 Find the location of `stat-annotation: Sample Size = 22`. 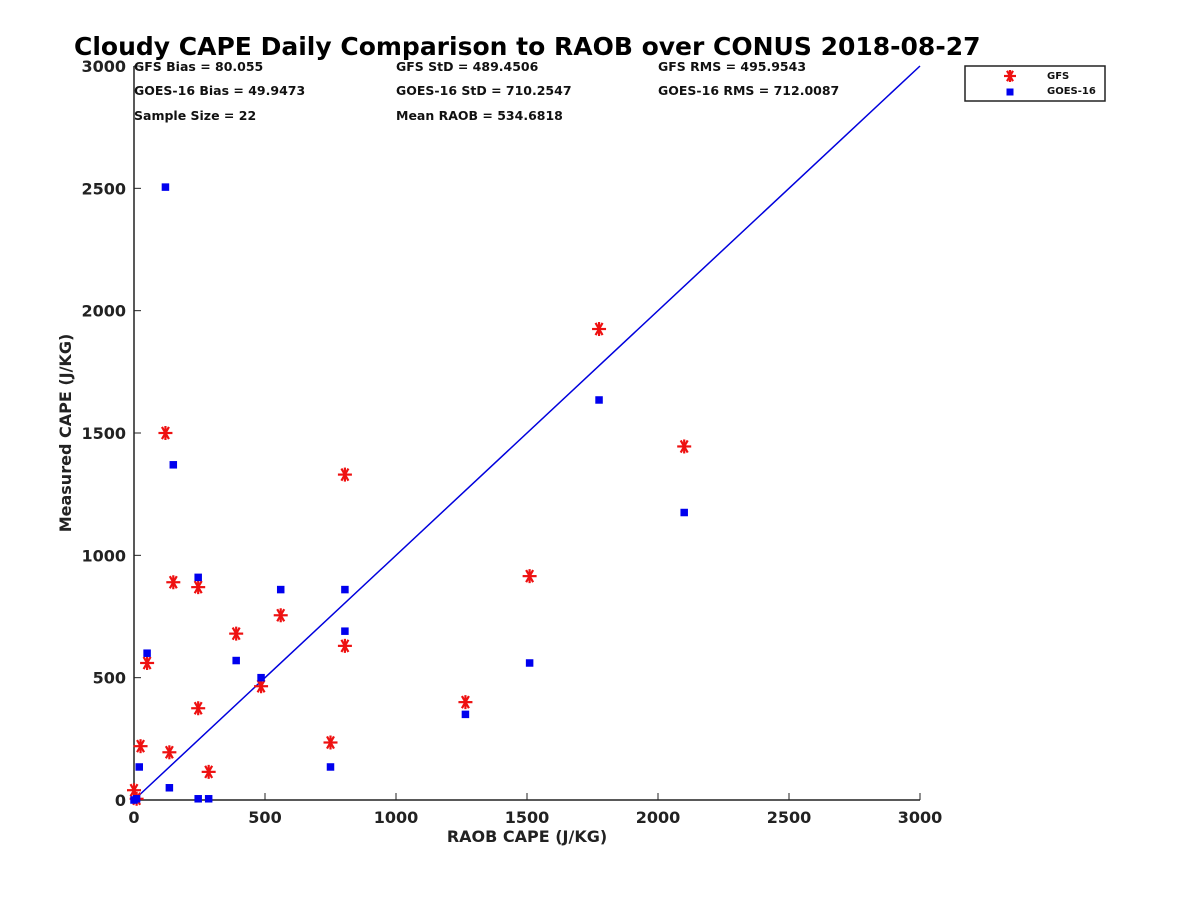

stat-annotation: Sample Size = 22 is located at coordinates (195, 115).